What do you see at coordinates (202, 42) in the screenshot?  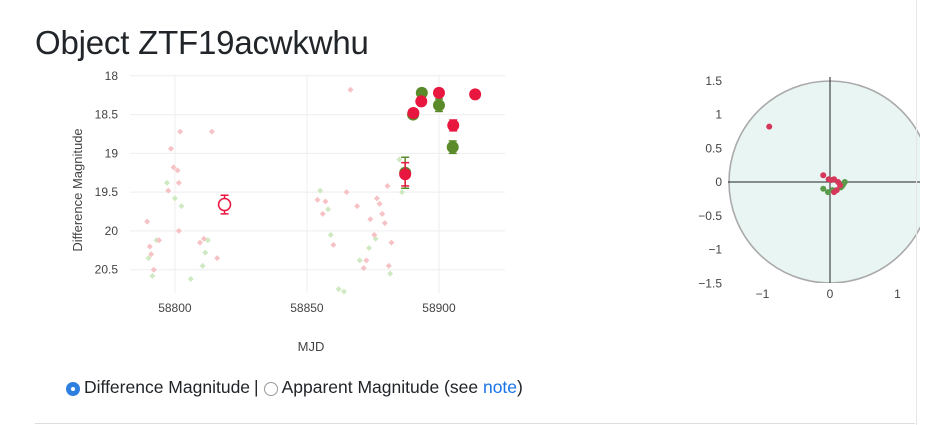 I see `page-title: Object ZTF19acwkwhu` at bounding box center [202, 42].